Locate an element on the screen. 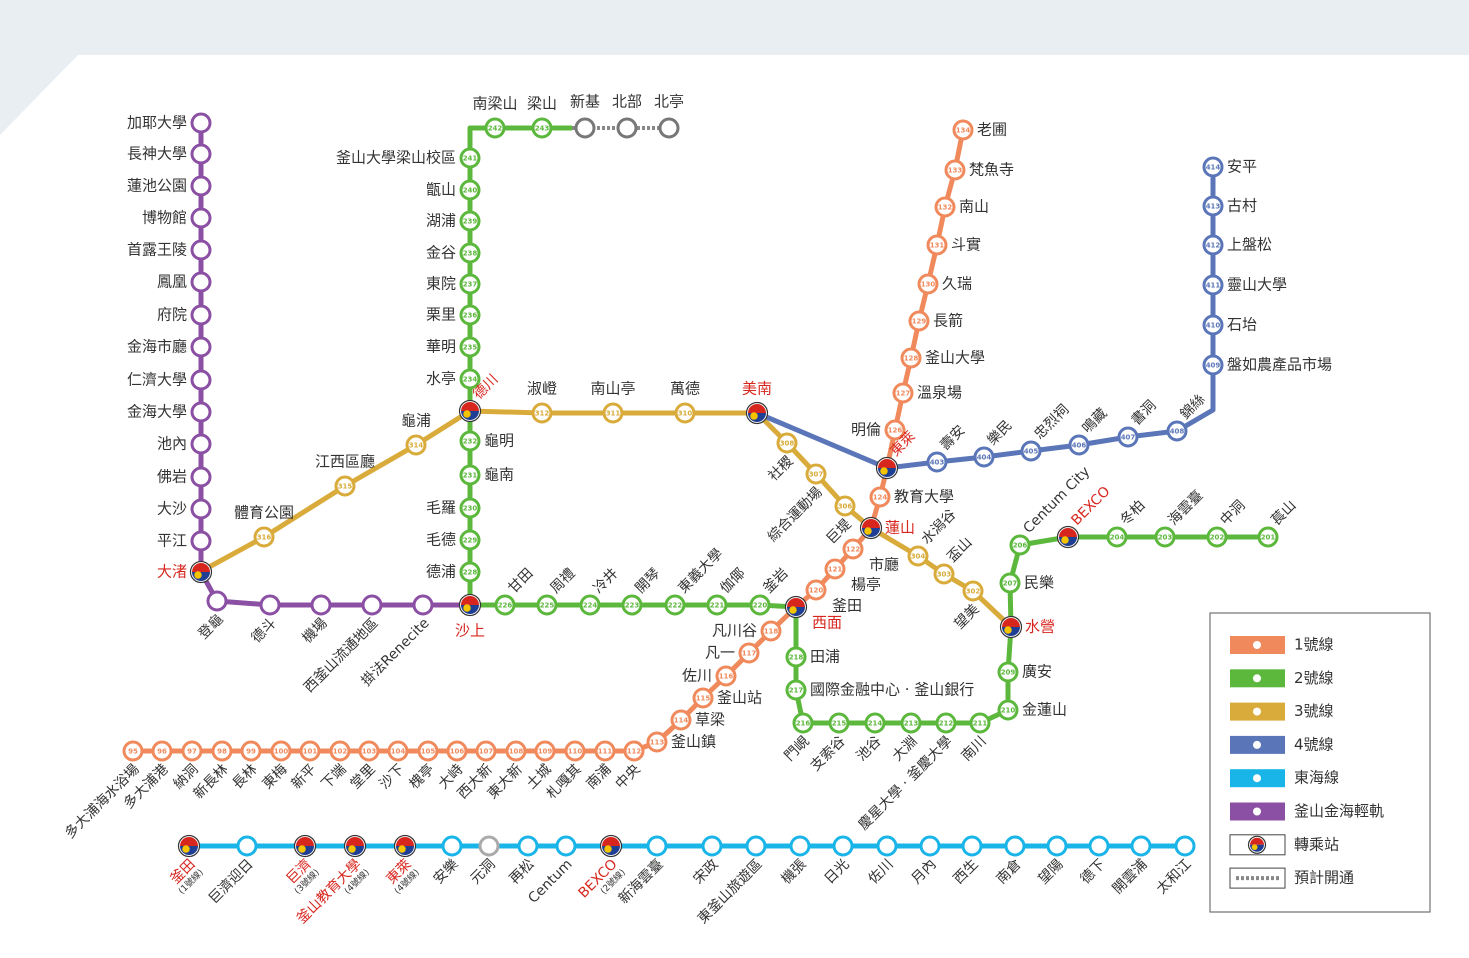 The height and width of the screenshot is (958, 1469). station-name: 梵魚寺 is located at coordinates (991, 170).